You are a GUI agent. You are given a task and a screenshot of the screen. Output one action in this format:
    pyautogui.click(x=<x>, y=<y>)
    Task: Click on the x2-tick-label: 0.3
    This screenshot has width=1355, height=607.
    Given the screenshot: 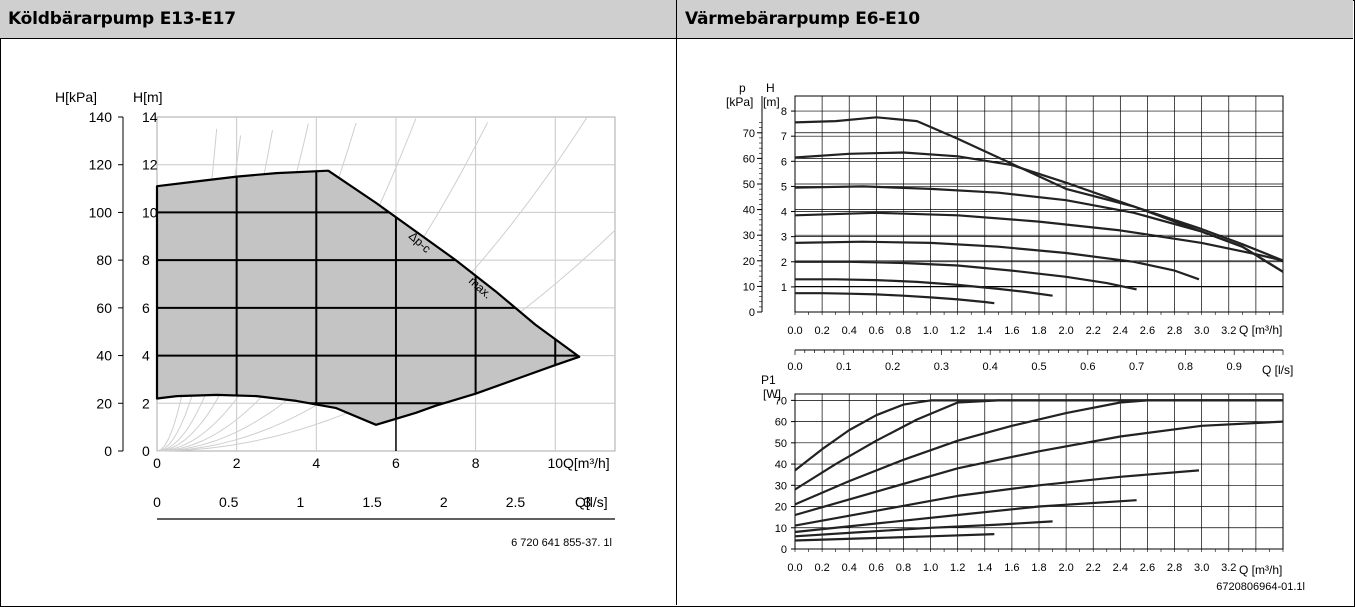 What is the action you would take?
    pyautogui.click(x=941, y=367)
    